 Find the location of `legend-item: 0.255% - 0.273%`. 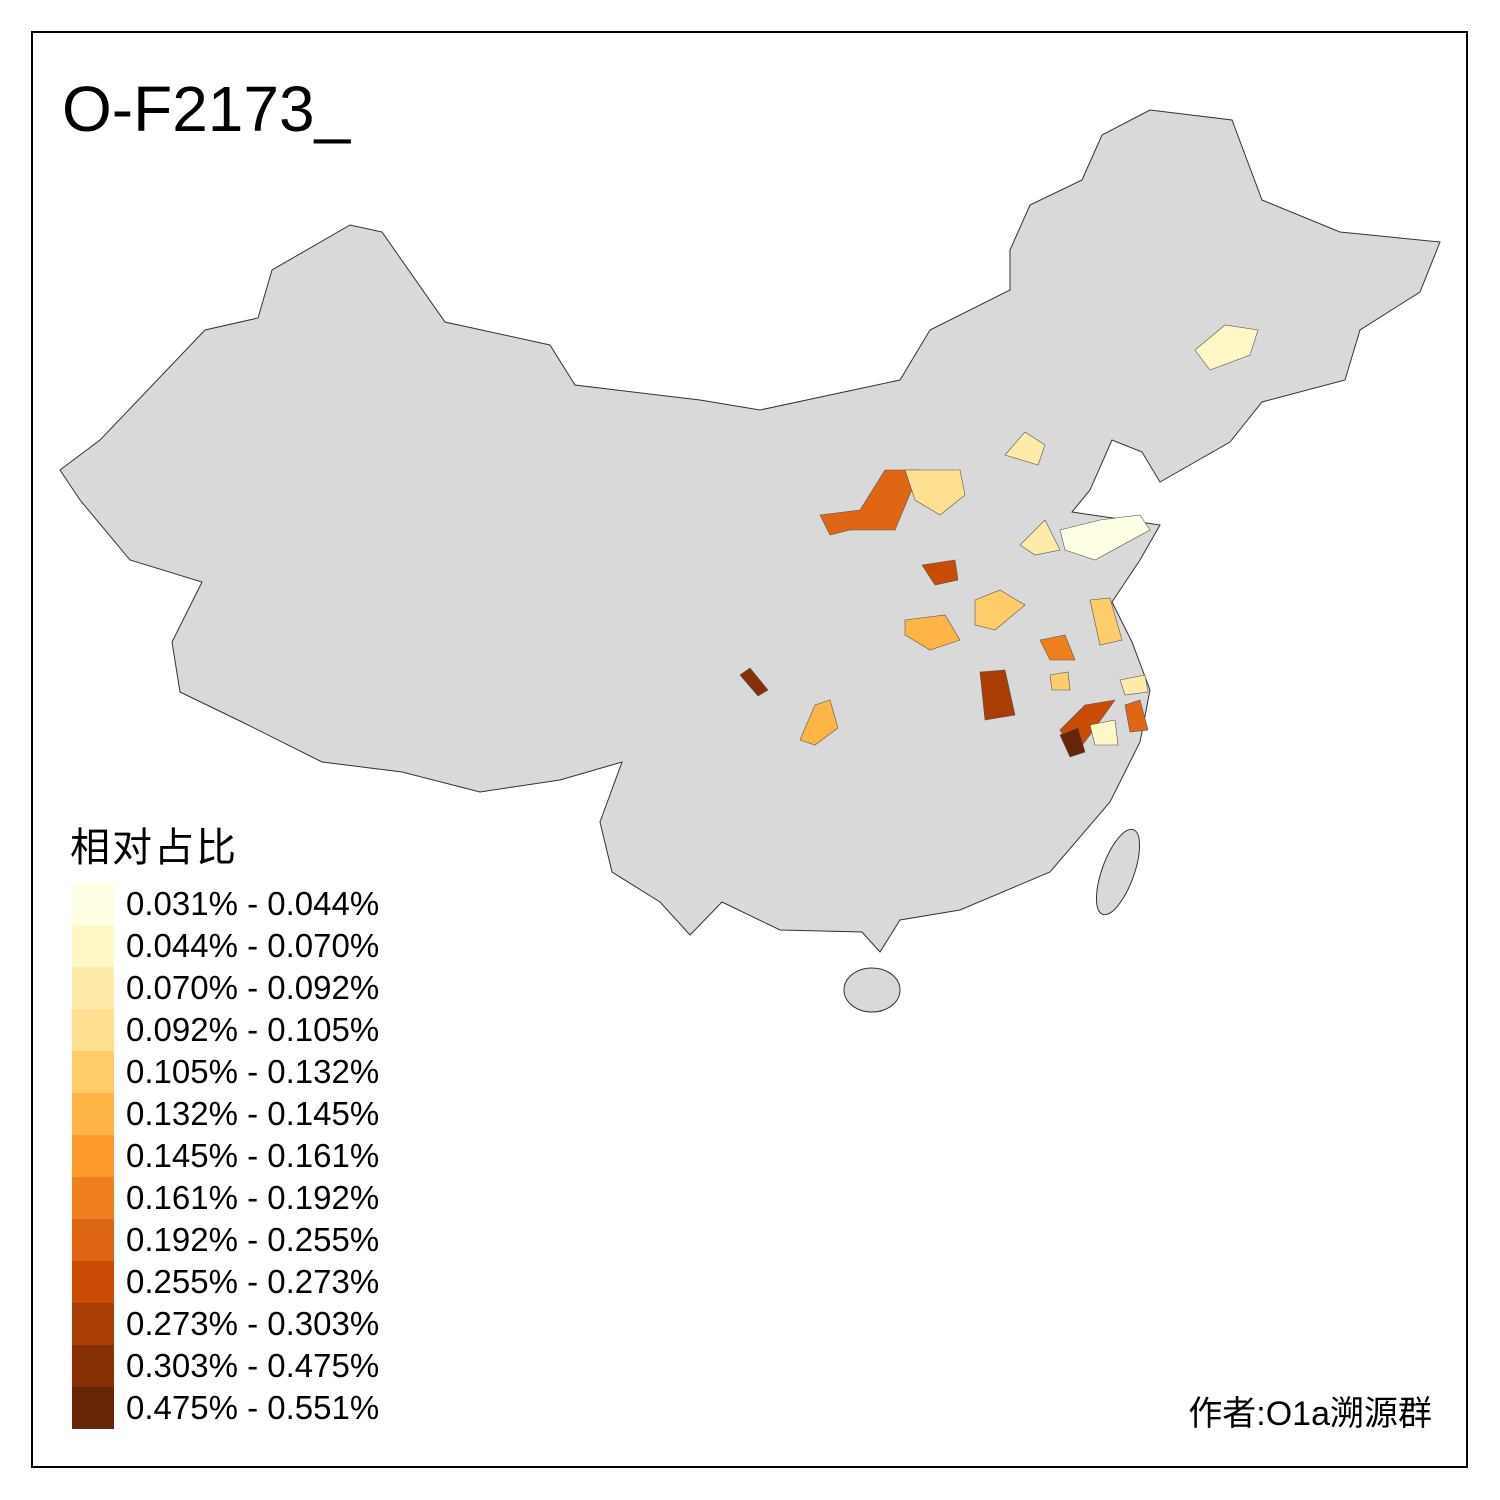

legend-item: 0.255% - 0.273% is located at coordinates (225, 1282).